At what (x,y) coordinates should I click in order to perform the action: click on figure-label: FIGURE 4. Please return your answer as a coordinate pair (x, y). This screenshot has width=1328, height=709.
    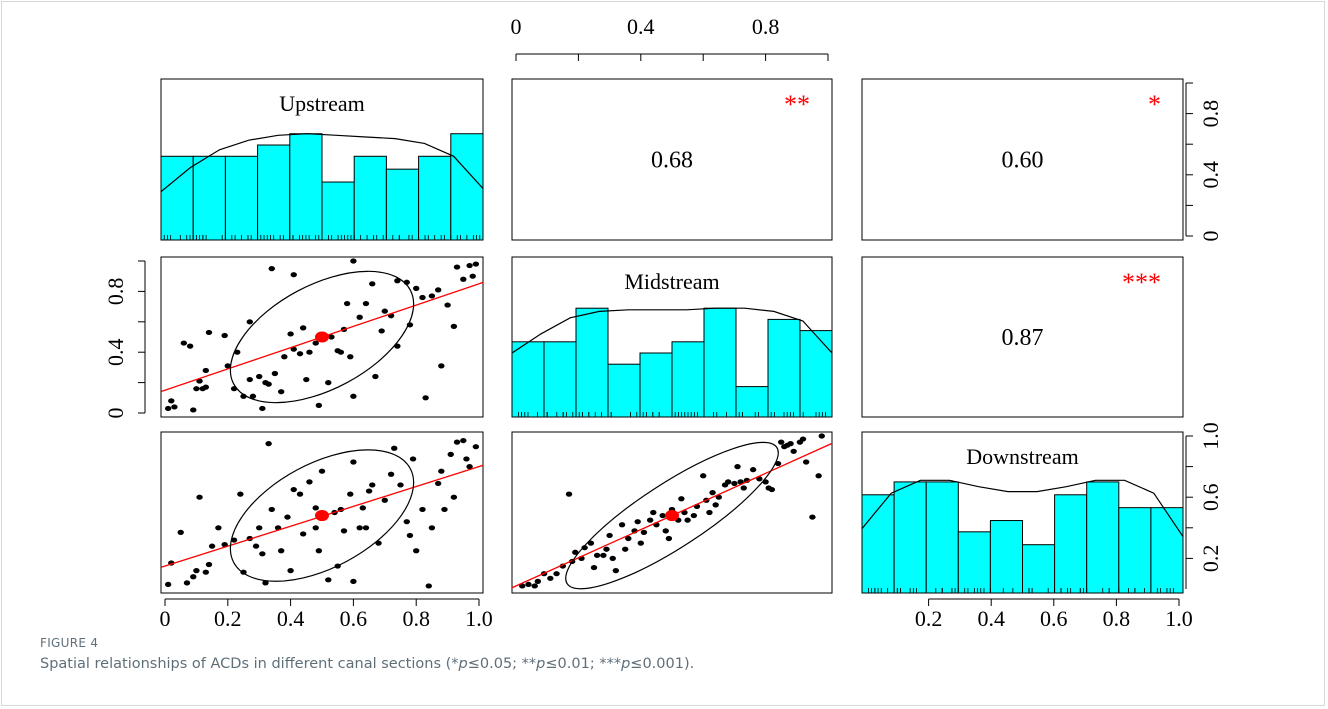
    Looking at the image, I should click on (69, 643).